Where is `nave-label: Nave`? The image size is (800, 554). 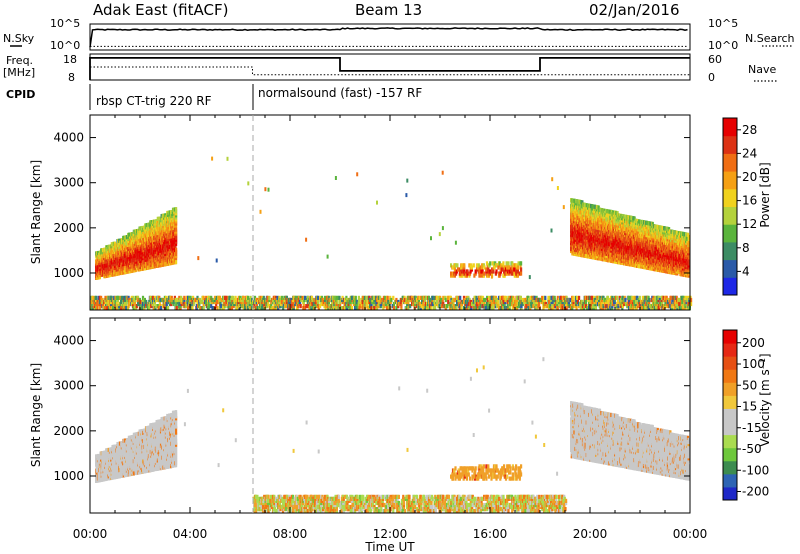
nave-label: Nave is located at coordinates (762, 69).